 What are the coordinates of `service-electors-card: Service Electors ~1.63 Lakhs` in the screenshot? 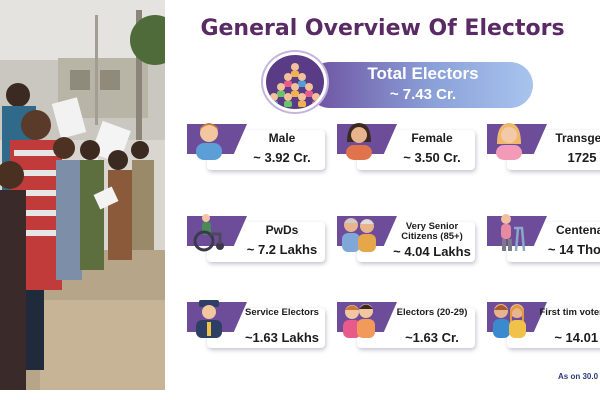 It's located at (257, 324).